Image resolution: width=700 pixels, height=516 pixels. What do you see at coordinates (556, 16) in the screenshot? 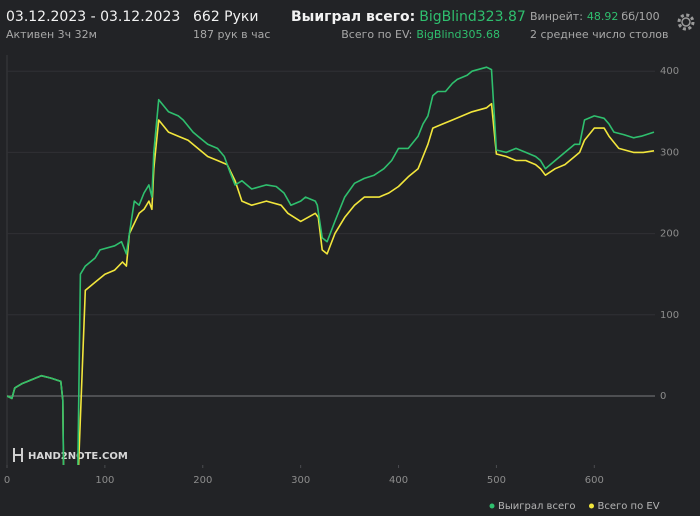
I see `winrate-label: Винрейт:` at bounding box center [556, 16].